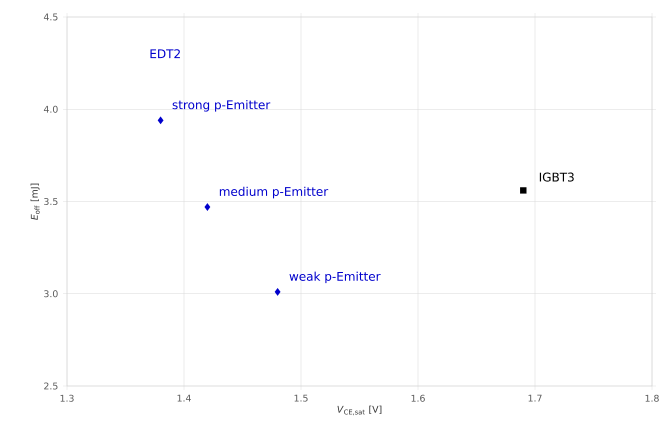 The image size is (659, 421). I want to click on x-tick-label: 1.6, so click(418, 398).